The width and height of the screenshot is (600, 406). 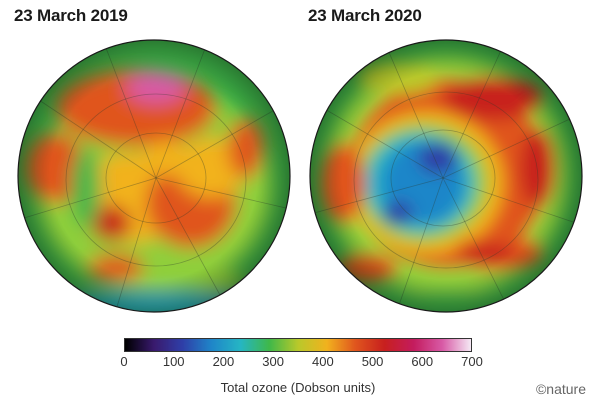 I want to click on colorbar-tick: 200, so click(x=223, y=361).